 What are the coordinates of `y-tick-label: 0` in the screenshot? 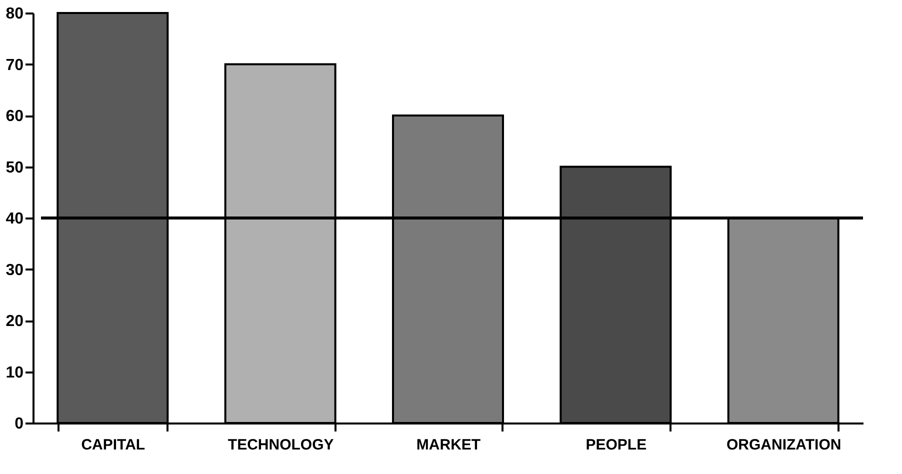 It's located at (19, 424).